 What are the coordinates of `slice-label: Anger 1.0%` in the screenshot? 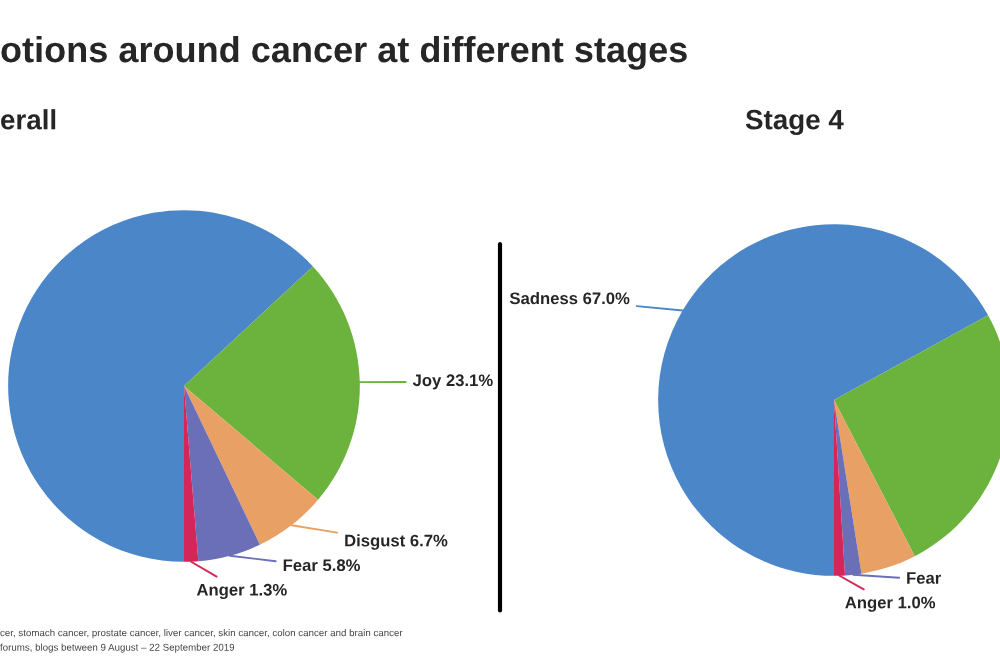 It's located at (890, 604).